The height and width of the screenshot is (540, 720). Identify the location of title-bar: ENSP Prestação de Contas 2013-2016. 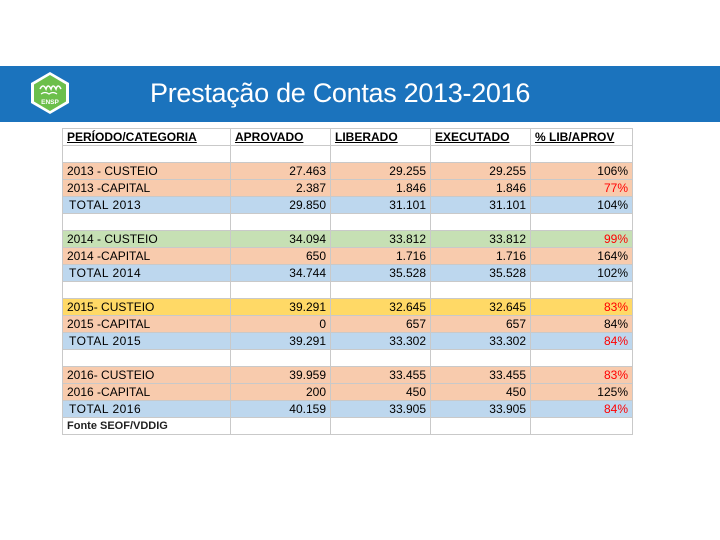
(360, 94).